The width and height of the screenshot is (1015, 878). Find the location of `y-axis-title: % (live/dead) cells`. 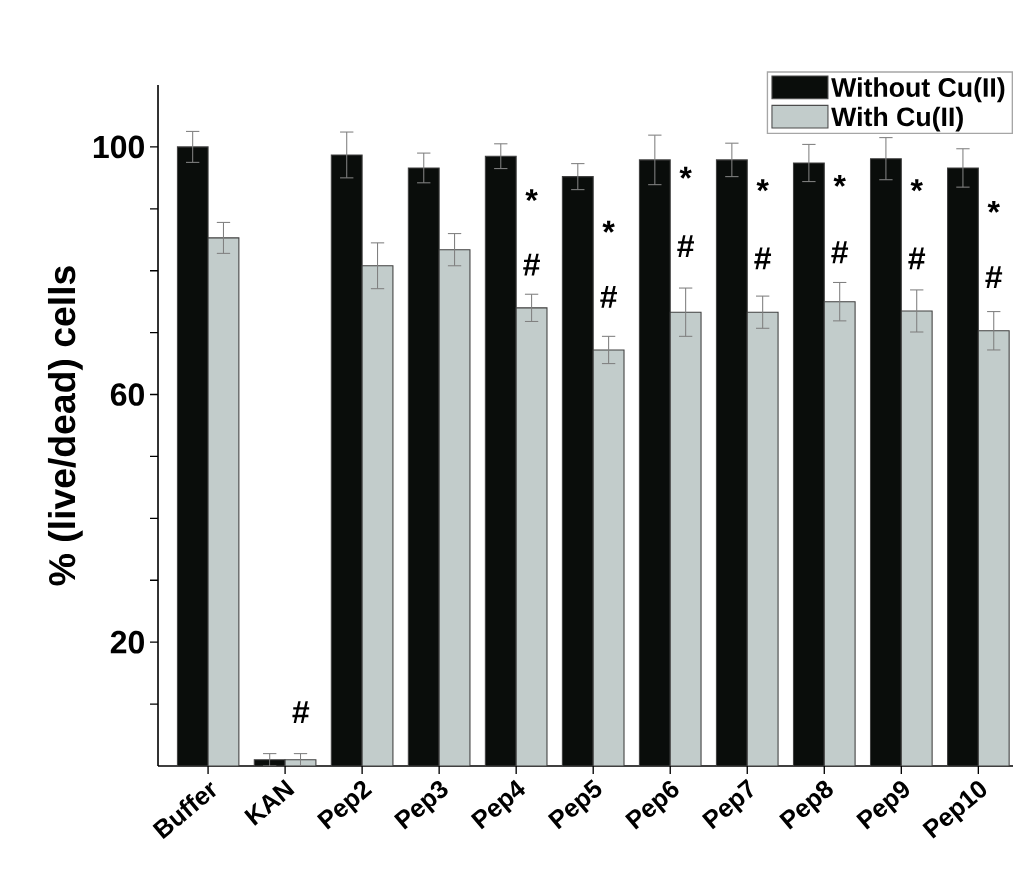

y-axis-title: % (live/dead) cells is located at coordinates (65, 426).